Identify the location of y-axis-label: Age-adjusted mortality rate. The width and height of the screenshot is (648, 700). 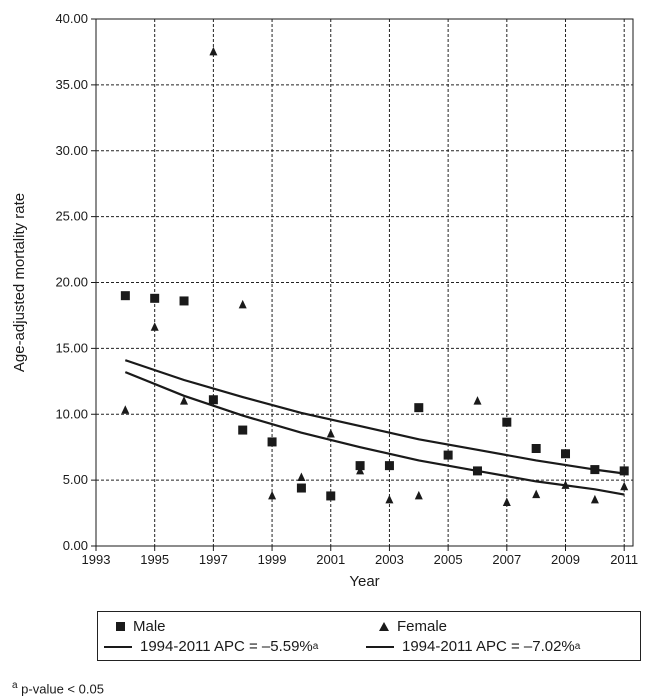
(19, 282).